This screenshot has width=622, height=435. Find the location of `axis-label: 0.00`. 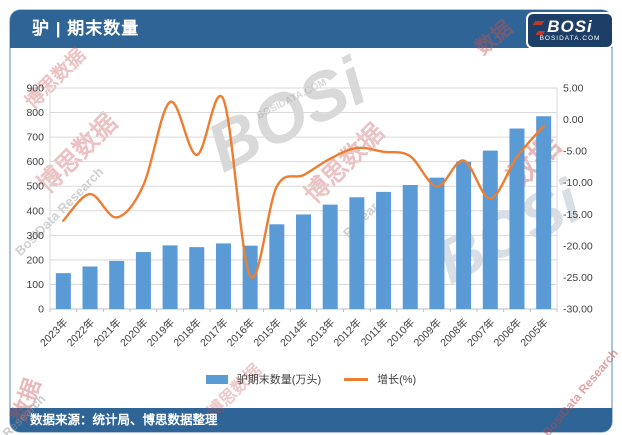

axis-label: 0.00 is located at coordinates (573, 120).